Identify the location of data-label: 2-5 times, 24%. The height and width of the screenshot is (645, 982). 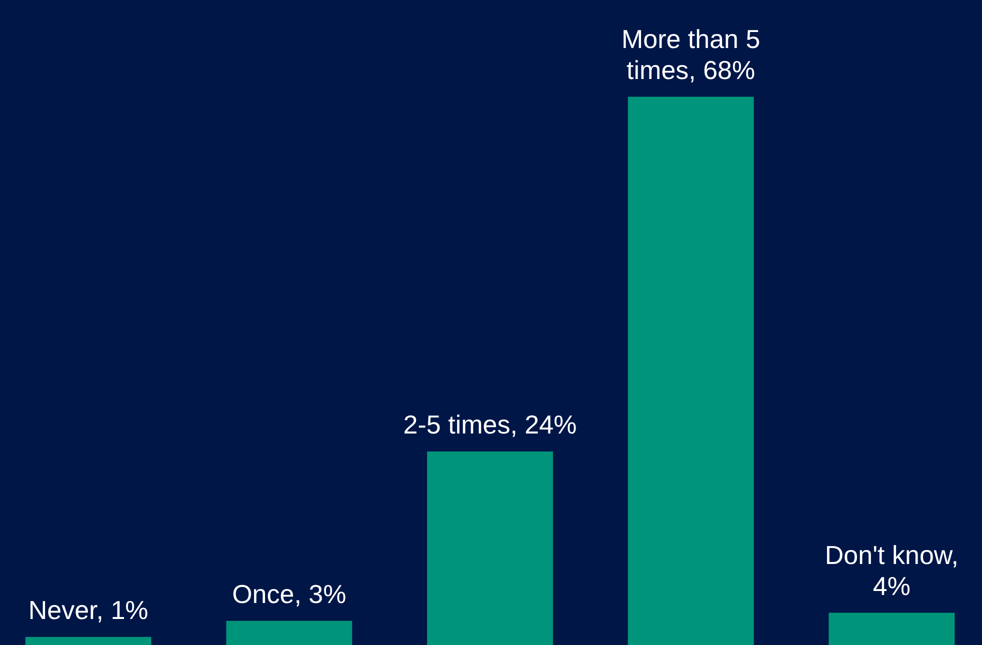
(490, 425).